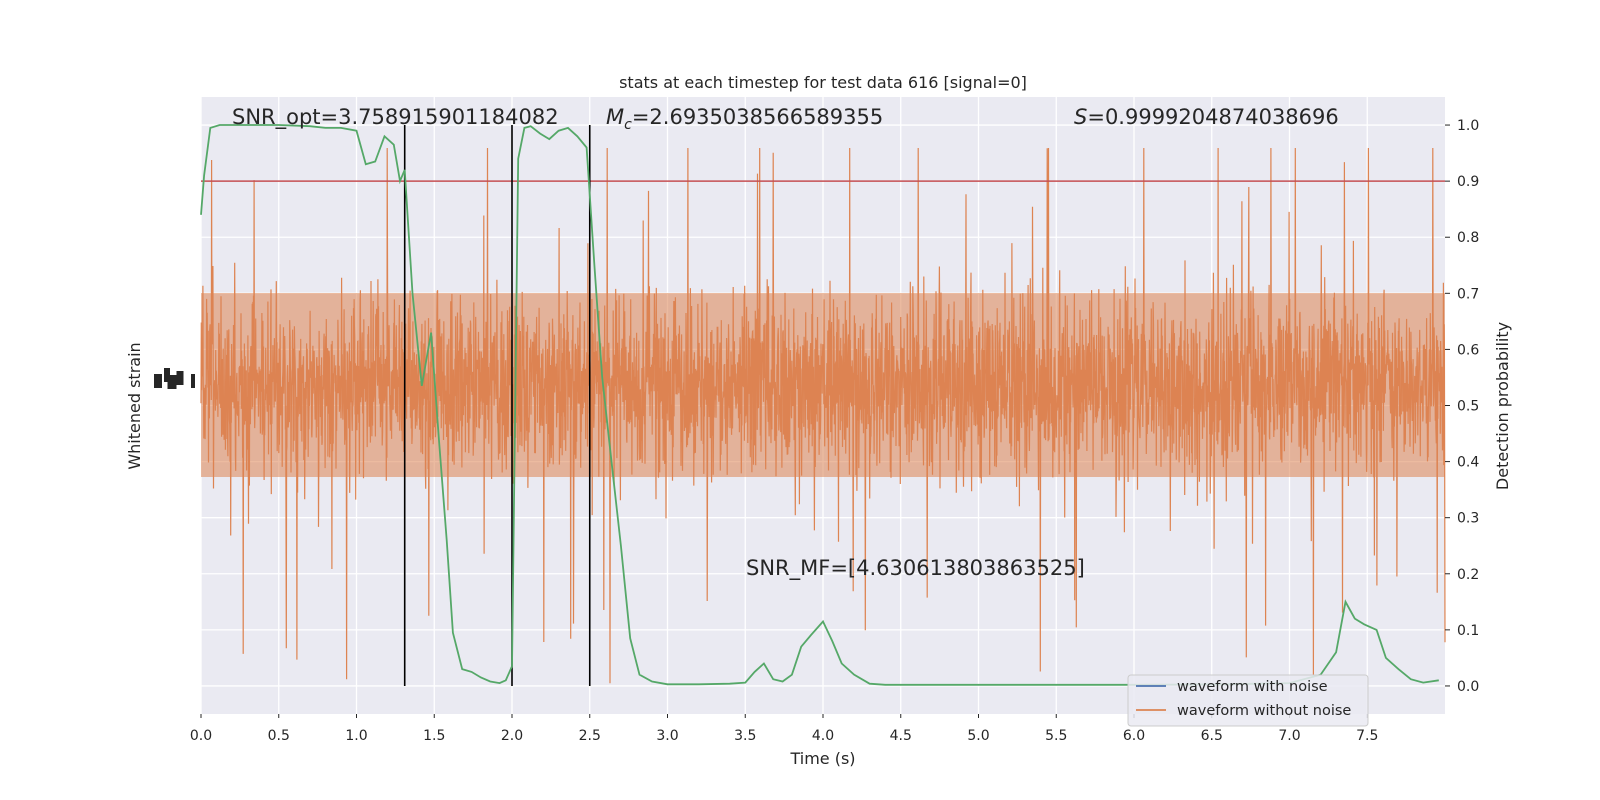 The width and height of the screenshot is (1600, 800). Describe the element at coordinates (201, 736) in the screenshot. I see `x-tick-label-0: 0.0` at that location.